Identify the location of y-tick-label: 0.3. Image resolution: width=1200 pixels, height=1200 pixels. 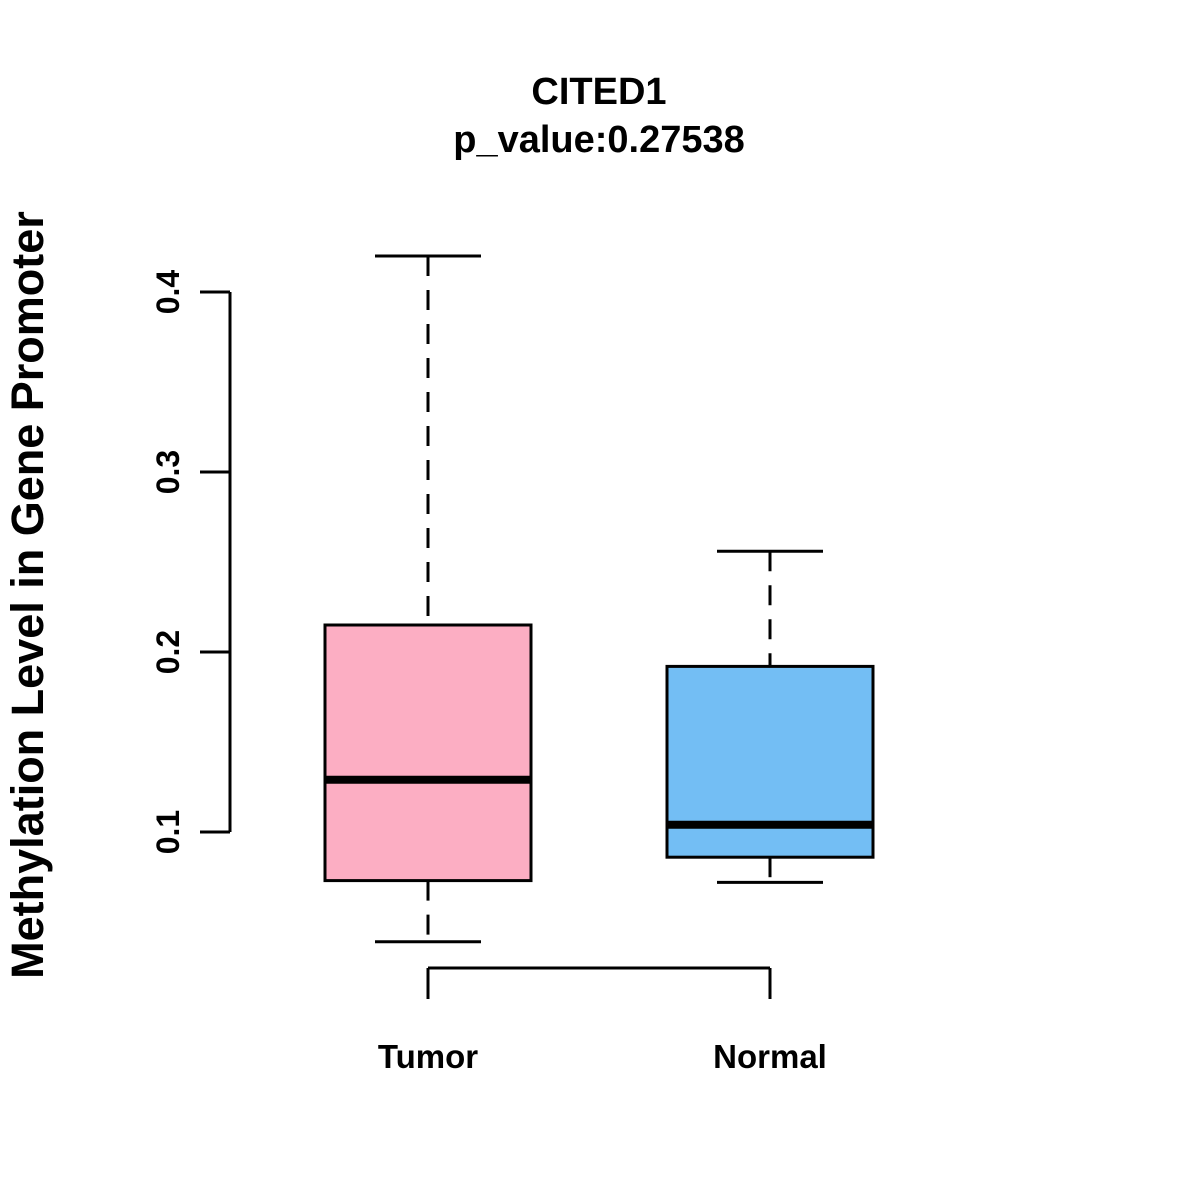
(168, 472).